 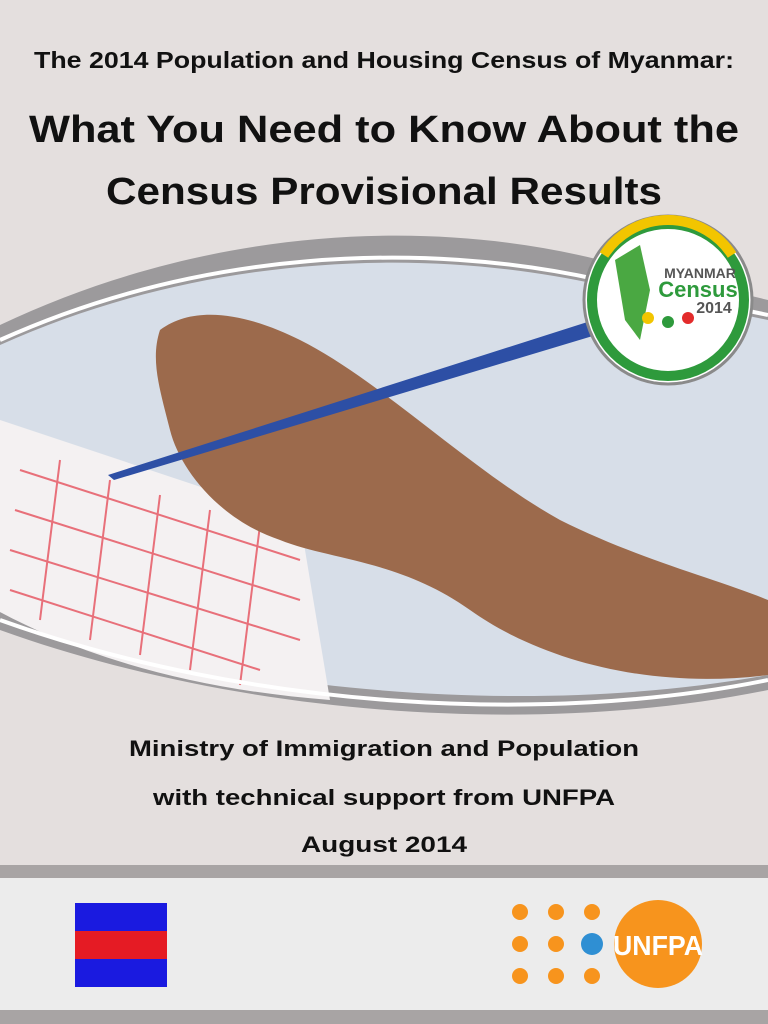 What do you see at coordinates (697, 289) in the screenshot?
I see `logo-word: Census` at bounding box center [697, 289].